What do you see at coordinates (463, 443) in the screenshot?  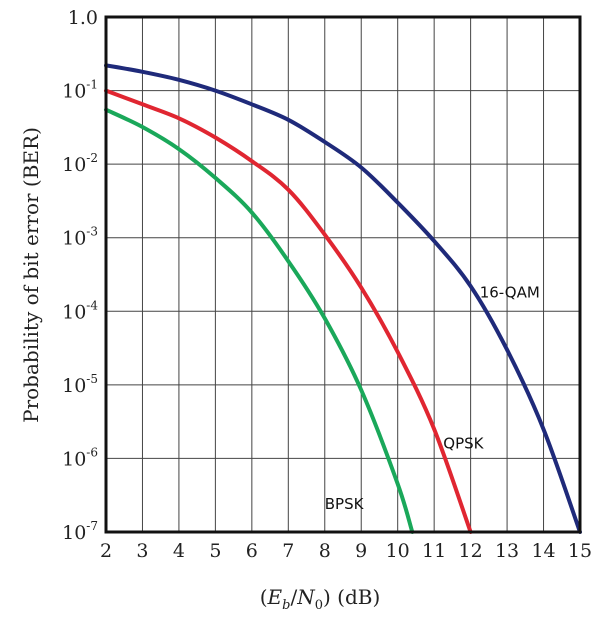 I see `series-label: QPSK` at bounding box center [463, 443].